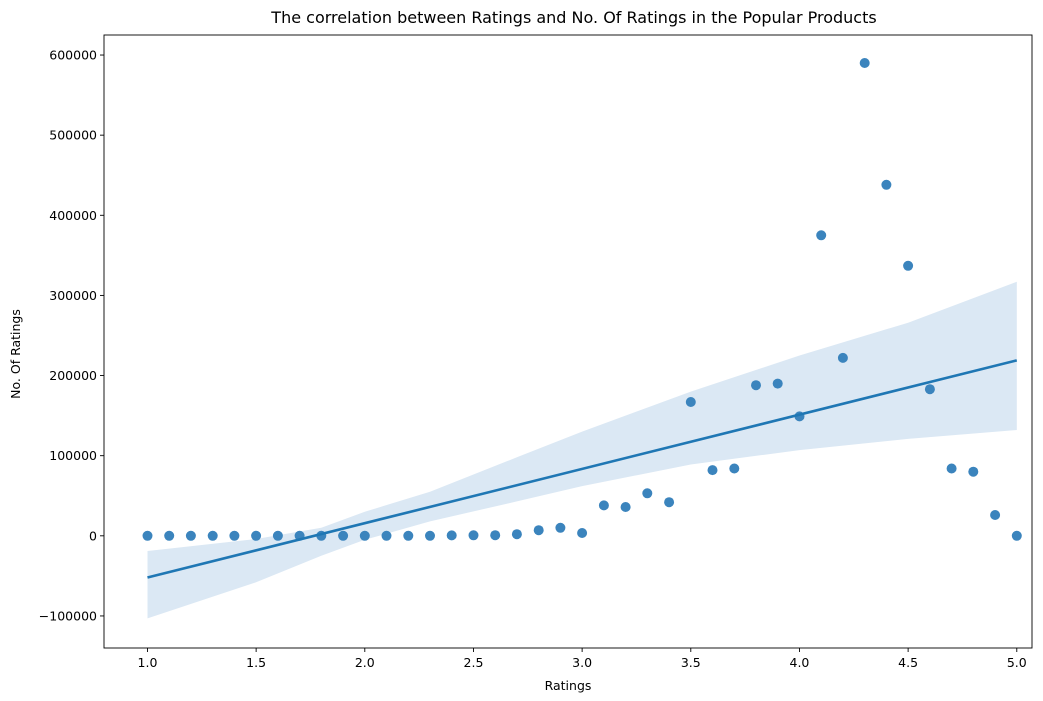  I want to click on x-tick-label: 3.5, so click(691, 662).